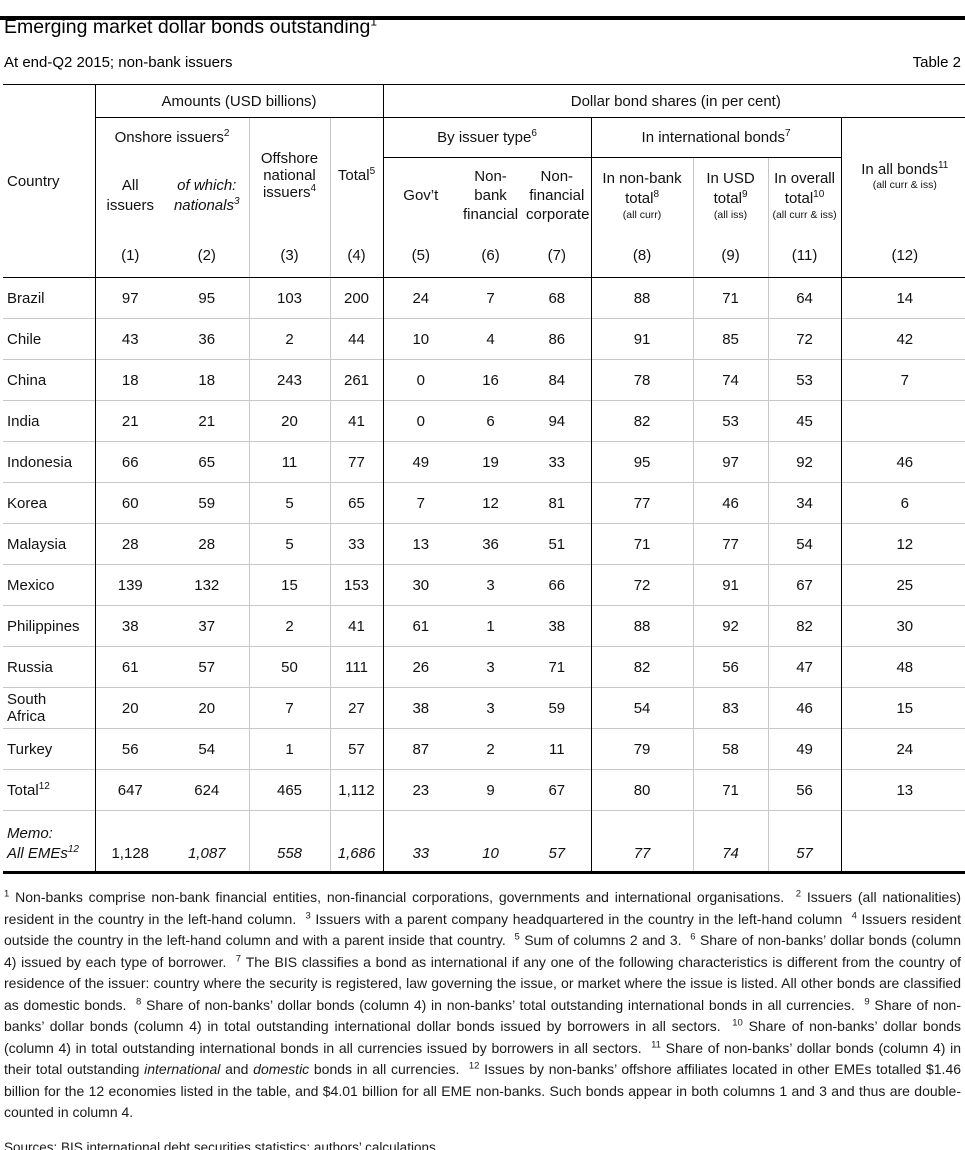 The image size is (965, 1150). I want to click on cell: 261, so click(356, 380).